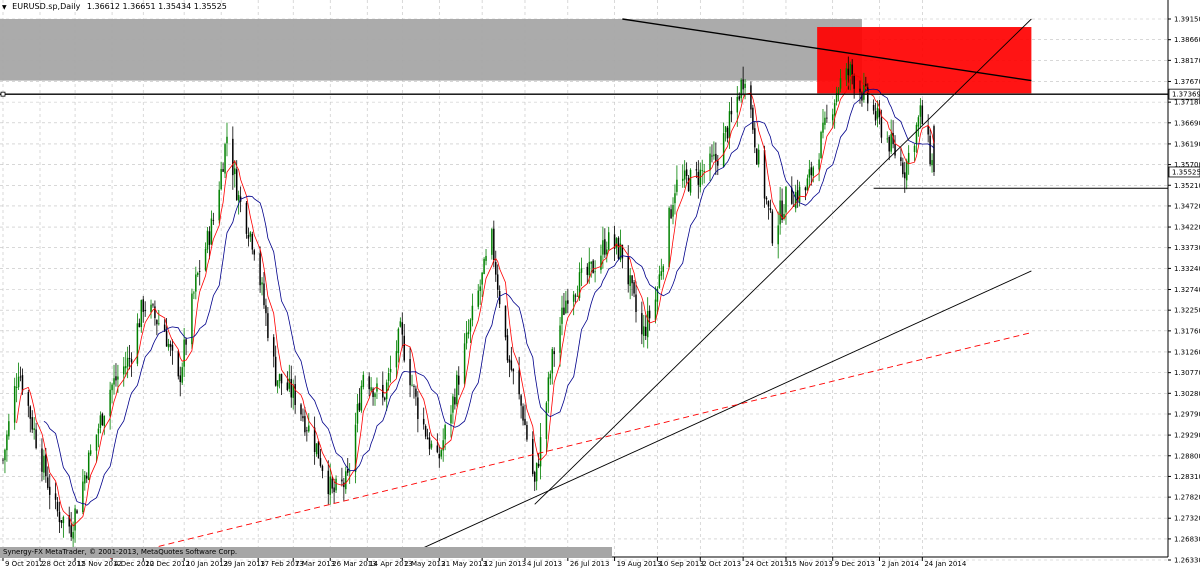  I want to click on date-tick-label: 20 Dec 2012, so click(167, 564).